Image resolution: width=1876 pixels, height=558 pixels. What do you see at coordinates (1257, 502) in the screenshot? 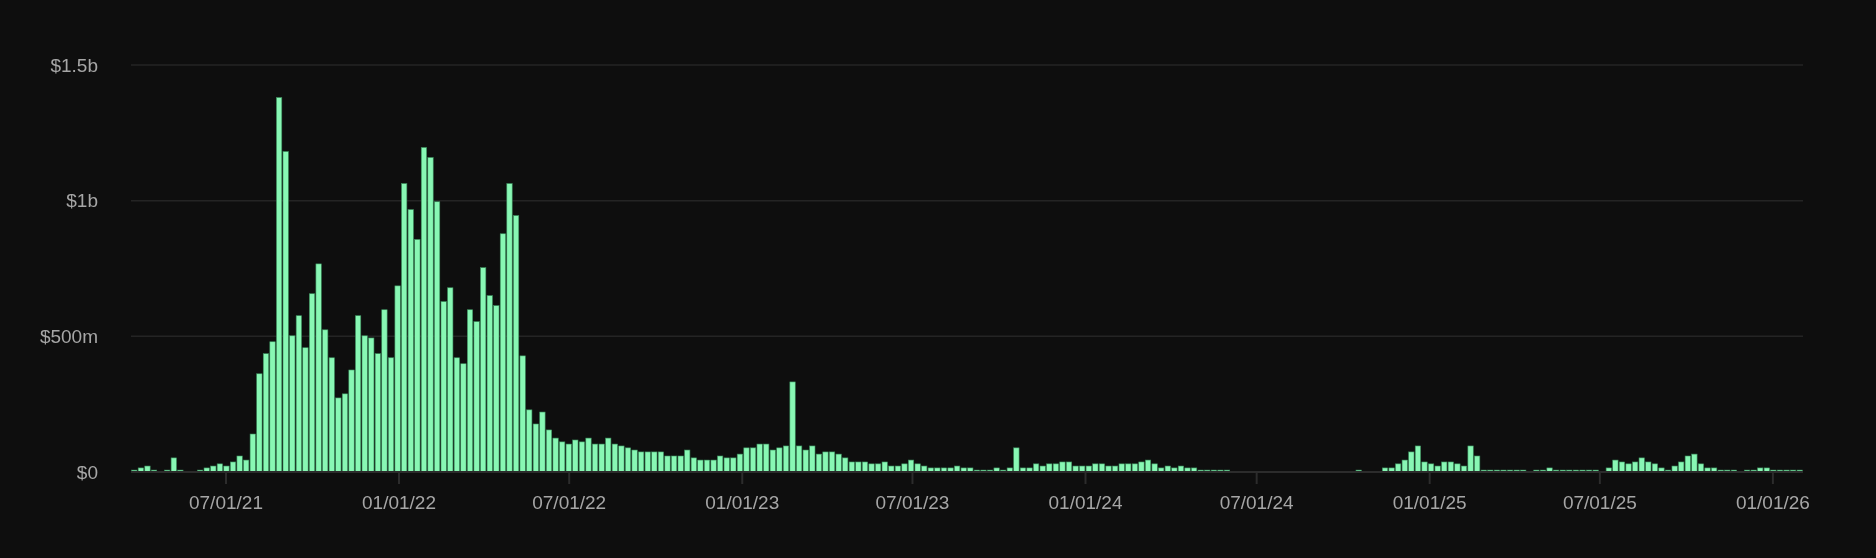
I see `x-tick-label: 07/01/24` at bounding box center [1257, 502].